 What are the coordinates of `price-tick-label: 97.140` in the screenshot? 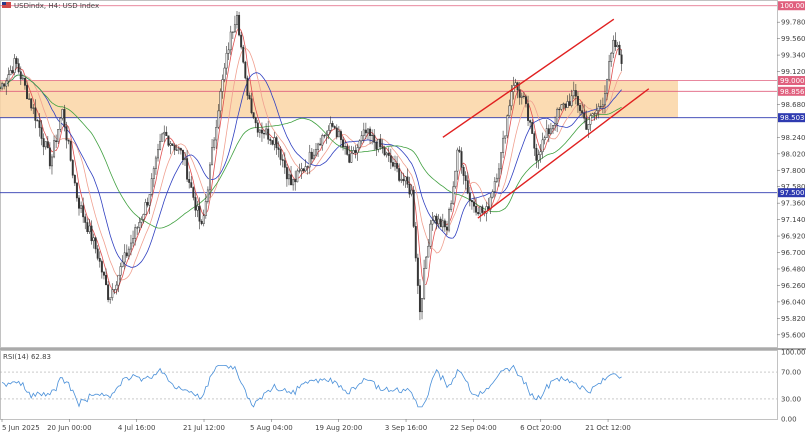 It's located at (793, 220).